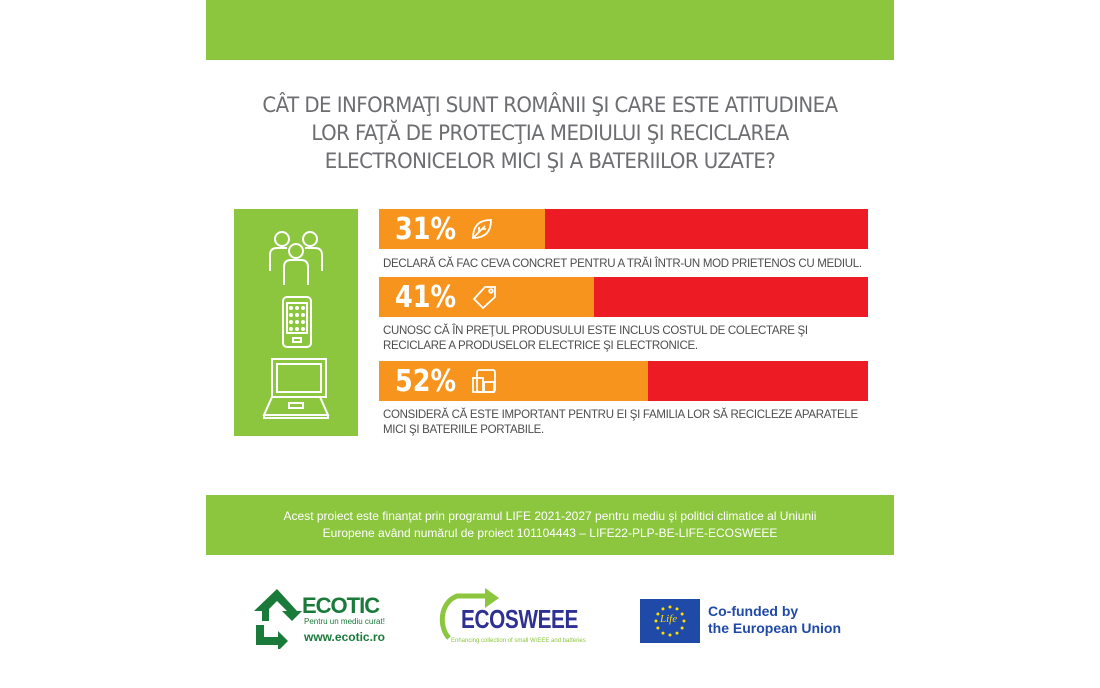 The height and width of the screenshot is (688, 1100). Describe the element at coordinates (296, 258) in the screenshot. I see `people-icon` at that location.